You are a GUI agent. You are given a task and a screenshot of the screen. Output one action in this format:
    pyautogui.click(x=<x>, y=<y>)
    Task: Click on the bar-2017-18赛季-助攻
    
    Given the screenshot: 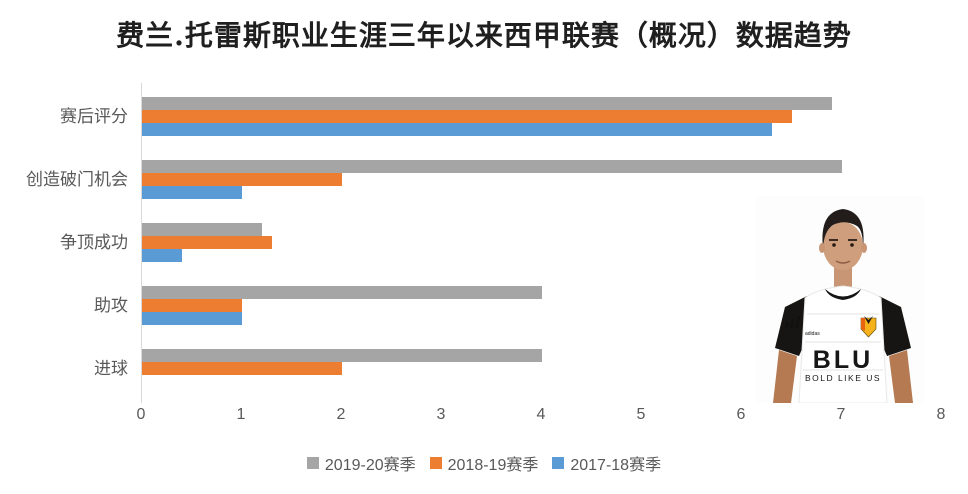 What is the action you would take?
    pyautogui.click(x=192, y=318)
    